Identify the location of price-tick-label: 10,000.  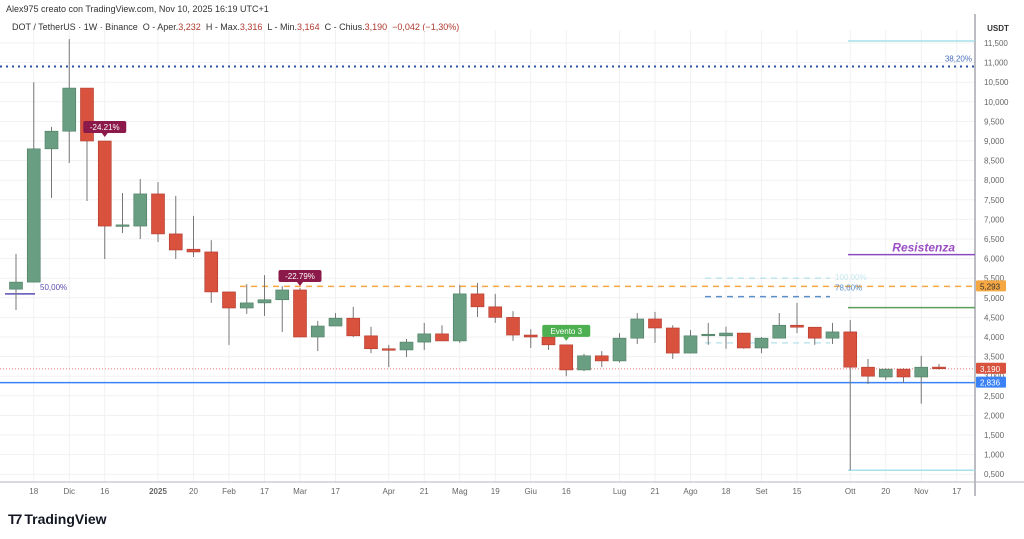
(996, 102).